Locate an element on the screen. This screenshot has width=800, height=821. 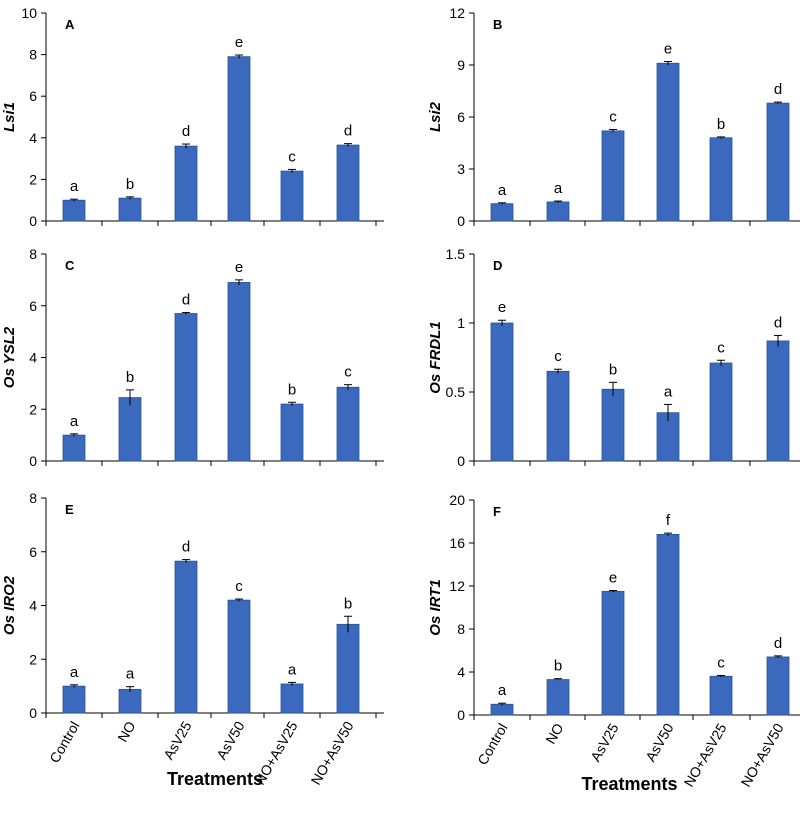
panel-label: E is located at coordinates (69, 509).